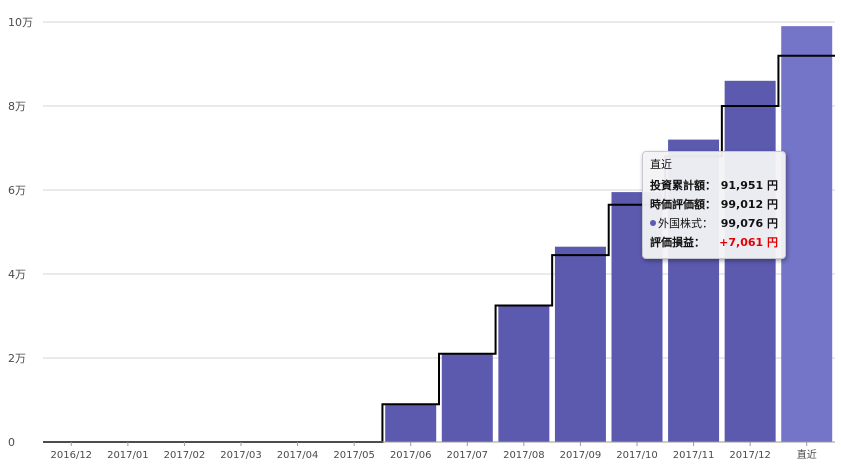 The height and width of the screenshot is (466, 841). Describe the element at coordinates (750, 455) in the screenshot. I see `x-tick-label: 2017/12` at that location.